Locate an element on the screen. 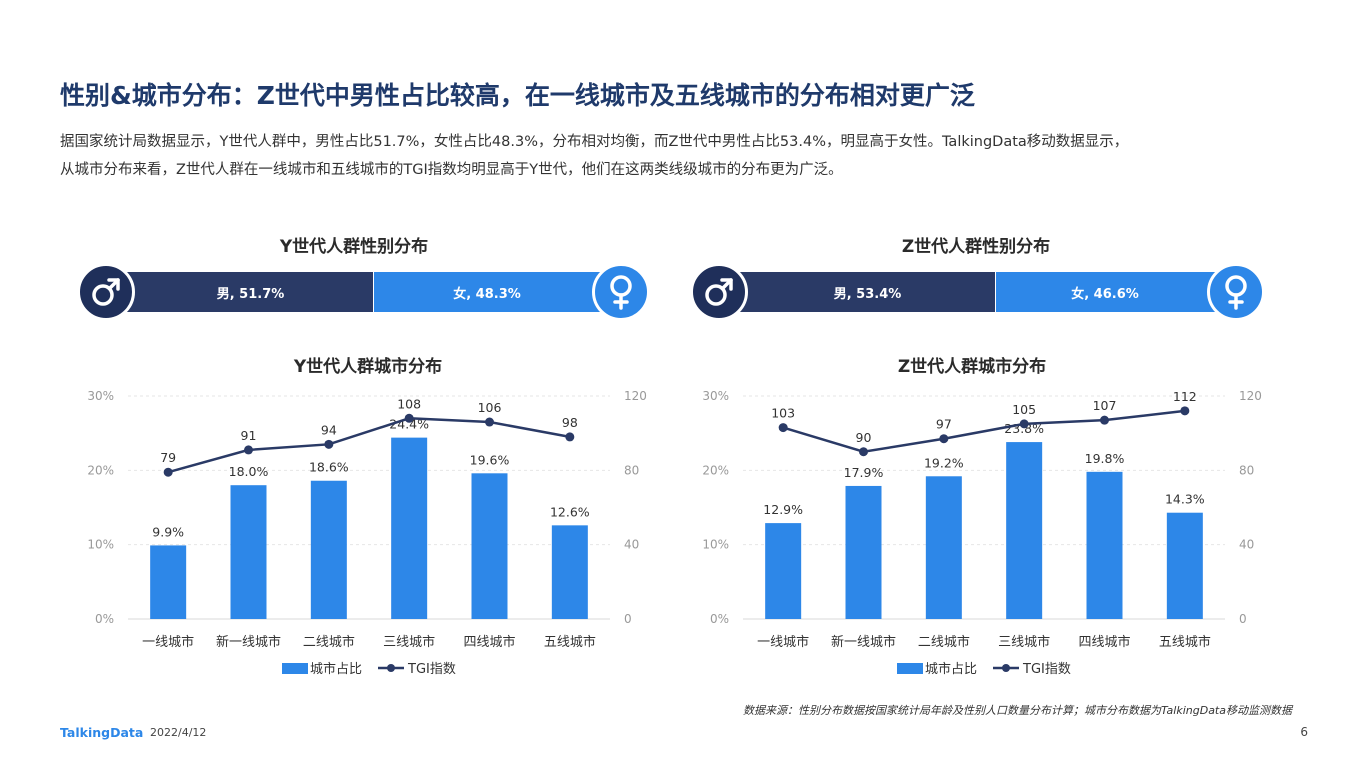 The height and width of the screenshot is (767, 1364). y-male-segment: 男, 51.7% is located at coordinates (239, 292).